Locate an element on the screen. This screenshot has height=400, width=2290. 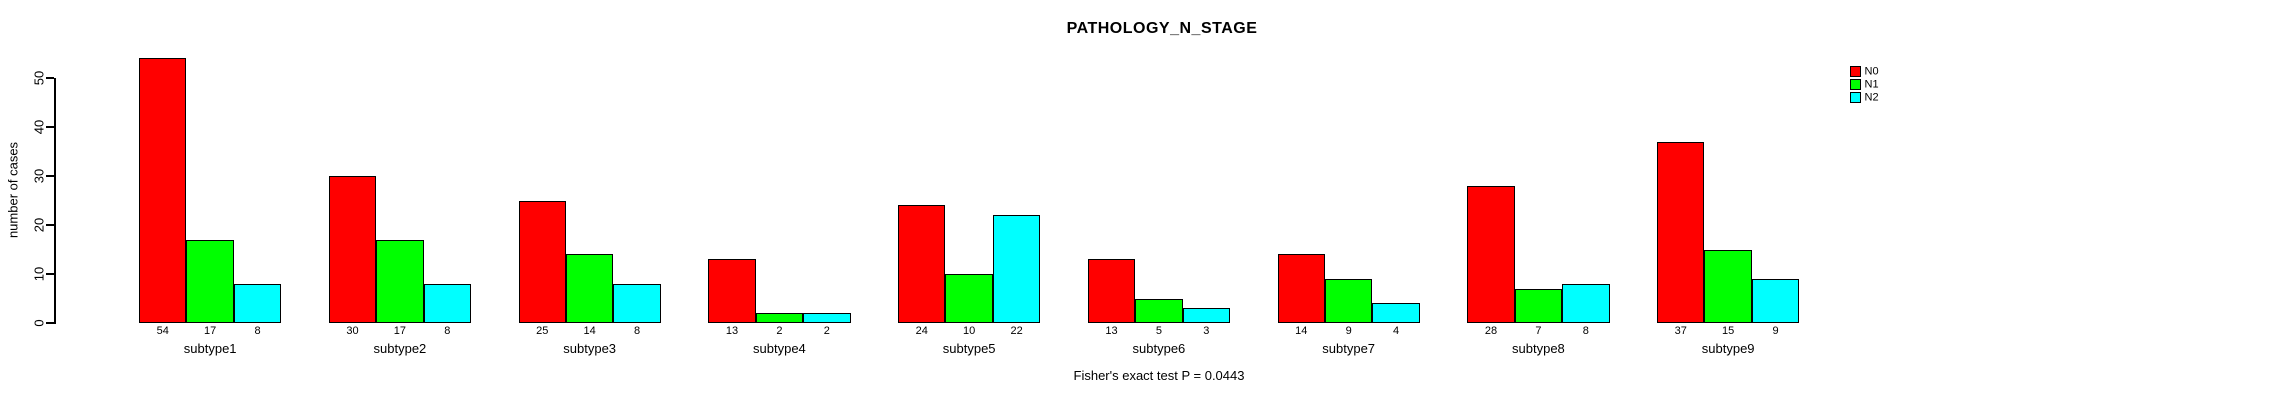
bar-value-label-N0-subtype6: 13 is located at coordinates (1111, 331).